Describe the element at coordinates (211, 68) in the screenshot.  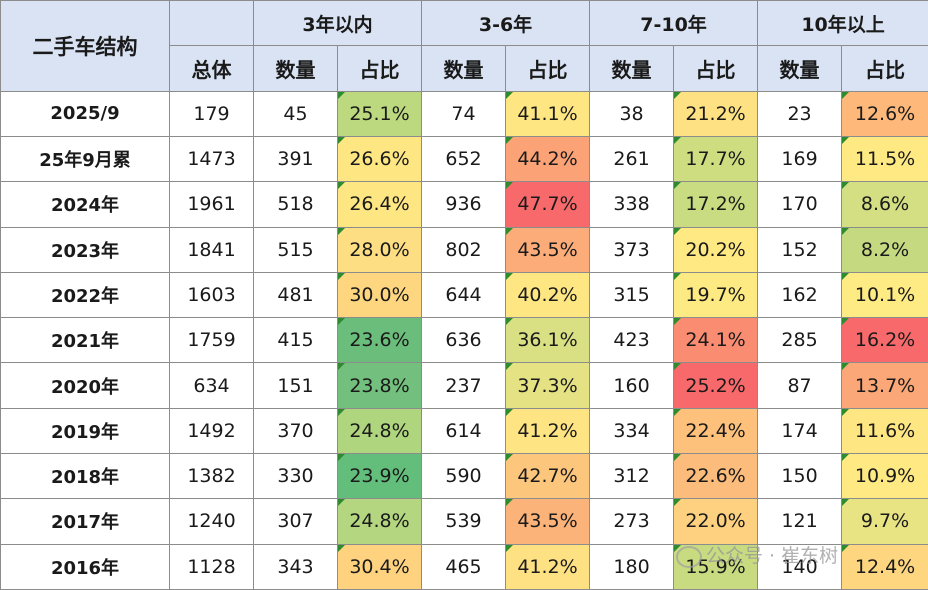
I see `total-header: 总体` at that location.